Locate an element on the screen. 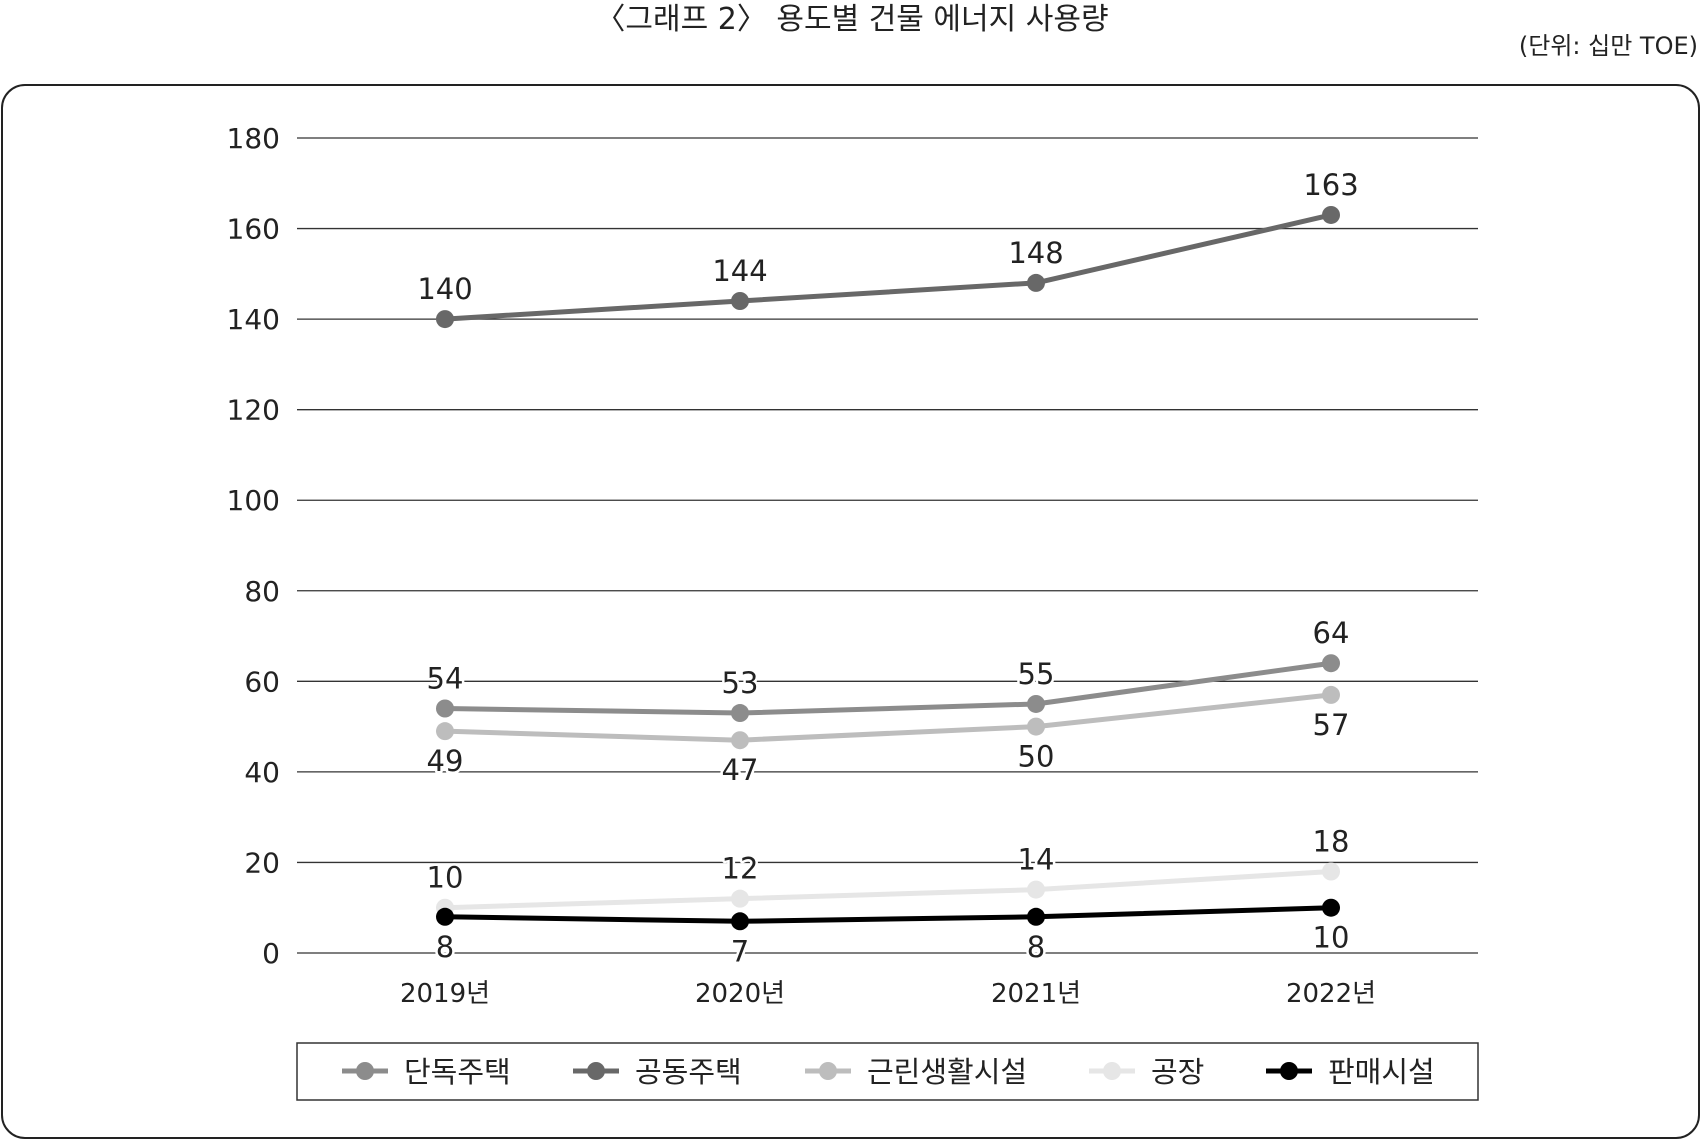  data-label: 144 is located at coordinates (739, 271).